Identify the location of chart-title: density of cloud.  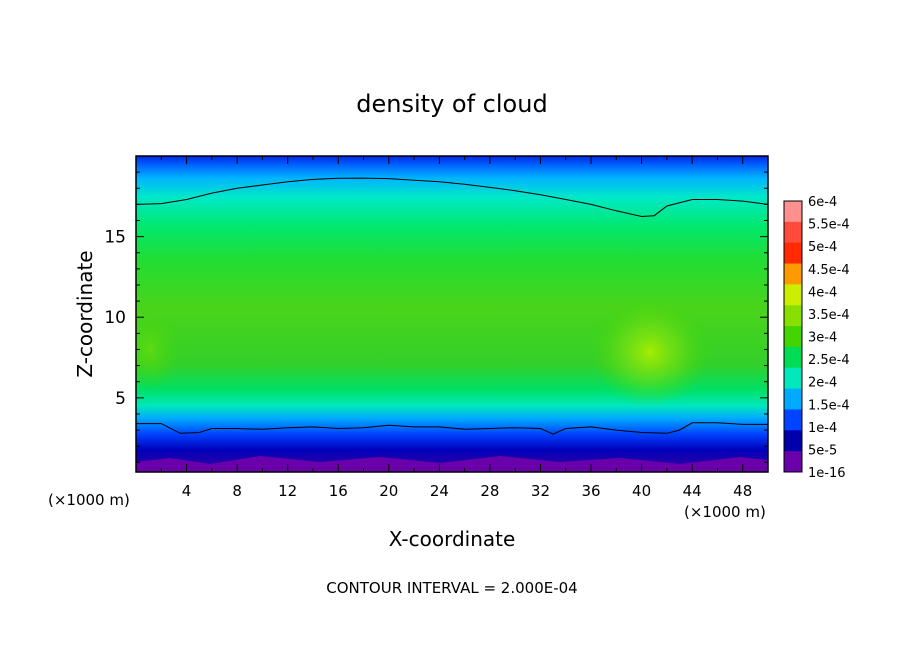
(451, 104).